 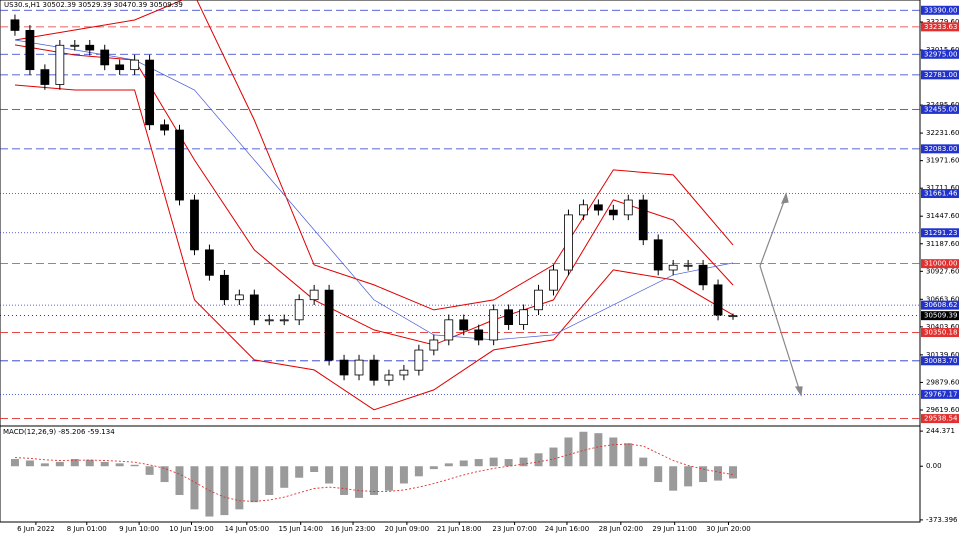 I want to click on y-tick-label: 30139.60, so click(x=942, y=355).